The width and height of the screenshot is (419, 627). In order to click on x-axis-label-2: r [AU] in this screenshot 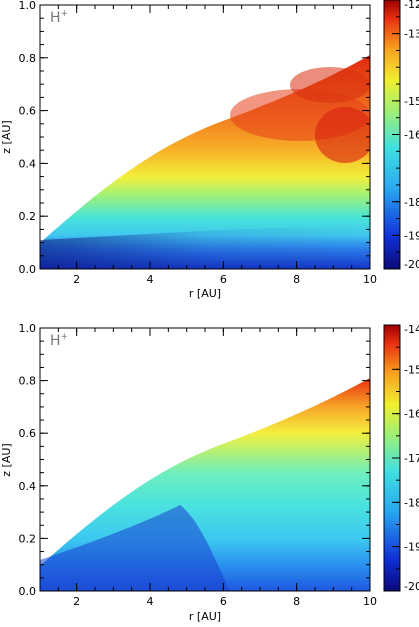, I will do `click(205, 616)`.